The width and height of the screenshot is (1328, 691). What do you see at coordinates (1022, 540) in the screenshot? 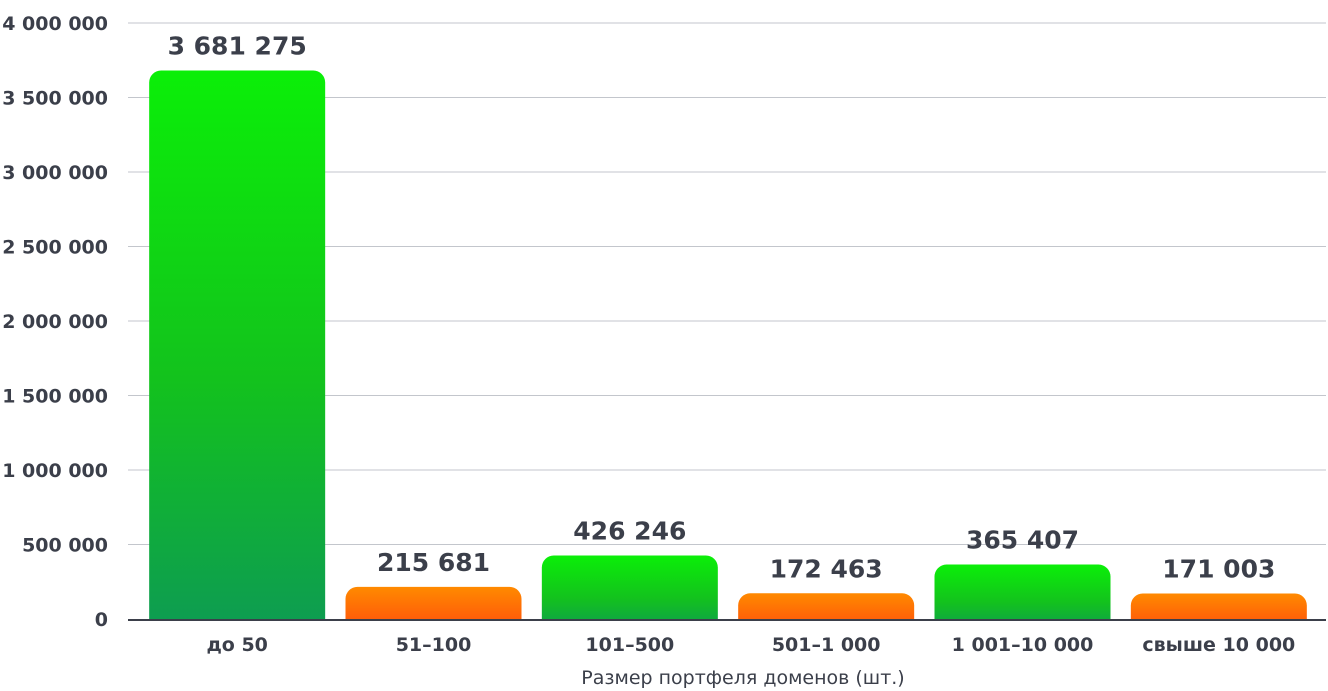
I see `bar-value-label: 365 407` at bounding box center [1022, 540].